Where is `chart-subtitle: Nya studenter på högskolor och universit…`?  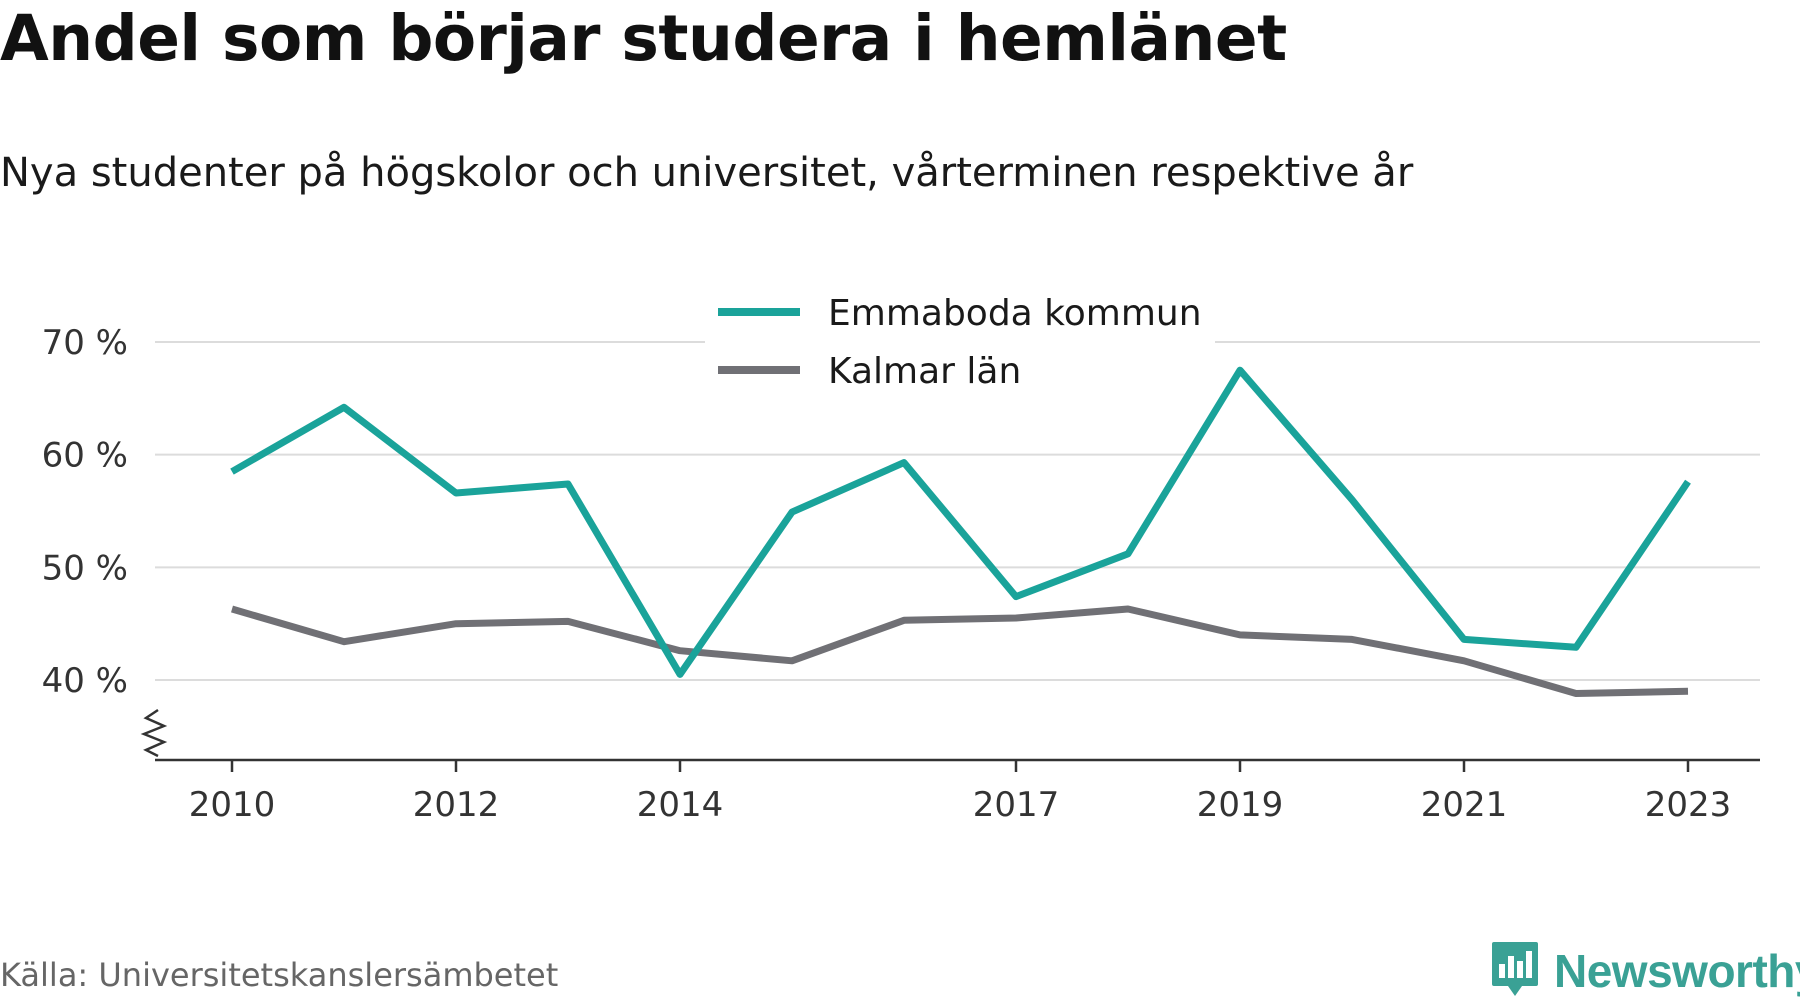 chart-subtitle: Nya studenter på högskolor och universit… is located at coordinates (707, 173).